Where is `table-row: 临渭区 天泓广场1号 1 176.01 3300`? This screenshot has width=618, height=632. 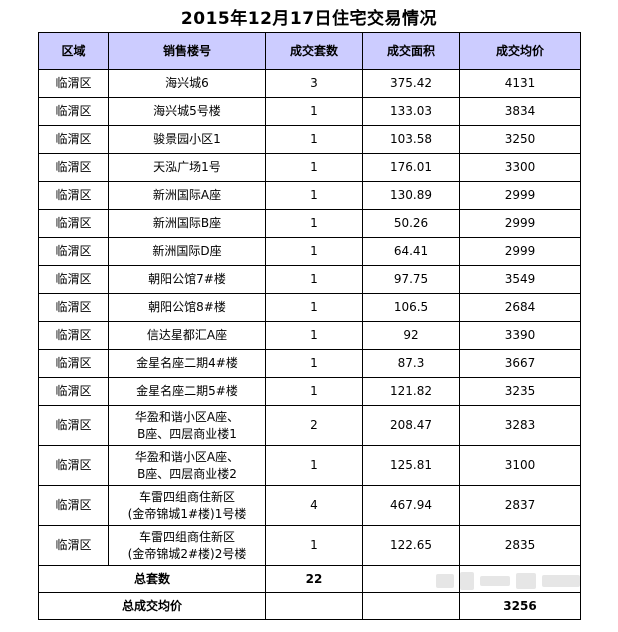 table-row: 临渭区 天泓广场1号 1 176.01 3300 is located at coordinates (309, 167).